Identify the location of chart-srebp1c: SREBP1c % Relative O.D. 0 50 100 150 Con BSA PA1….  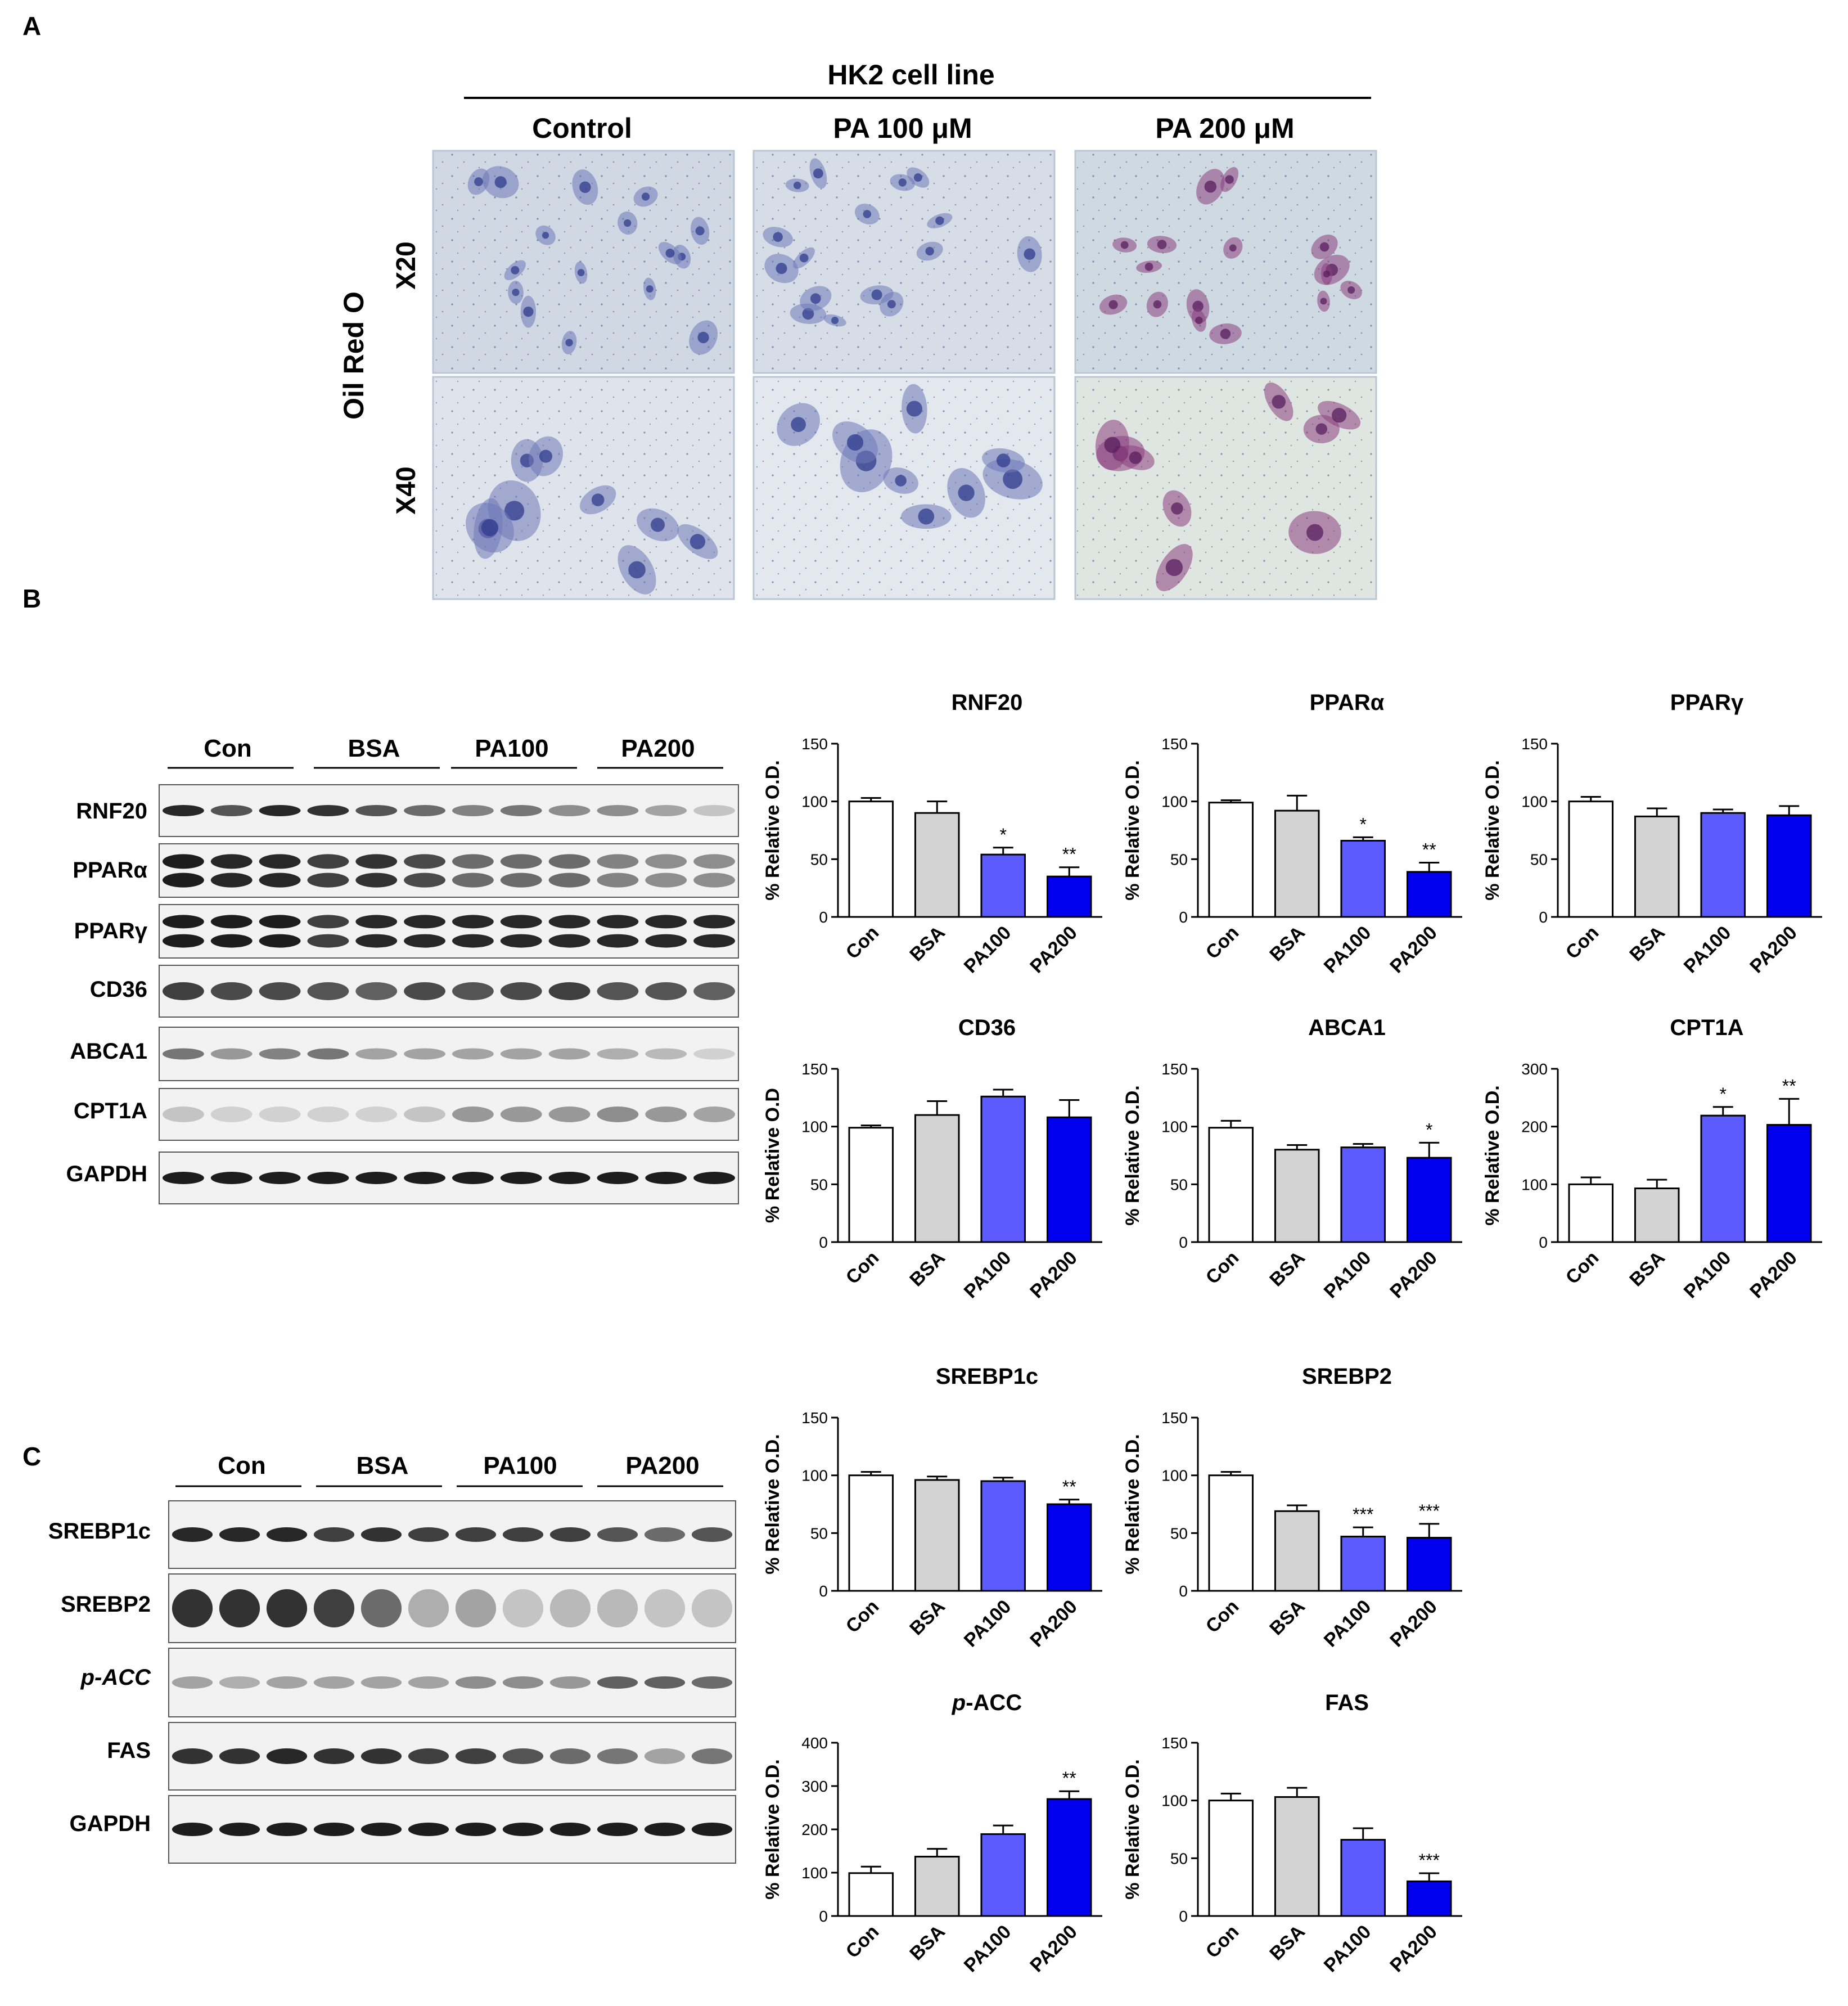
(932, 1507).